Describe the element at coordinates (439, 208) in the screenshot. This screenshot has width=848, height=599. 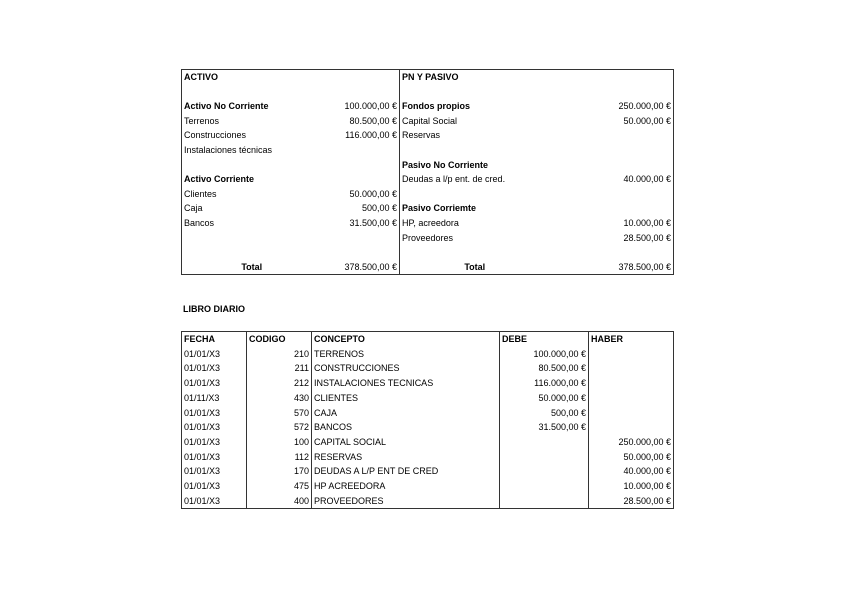
I see `liability-label: Pasivo Corriemte` at that location.